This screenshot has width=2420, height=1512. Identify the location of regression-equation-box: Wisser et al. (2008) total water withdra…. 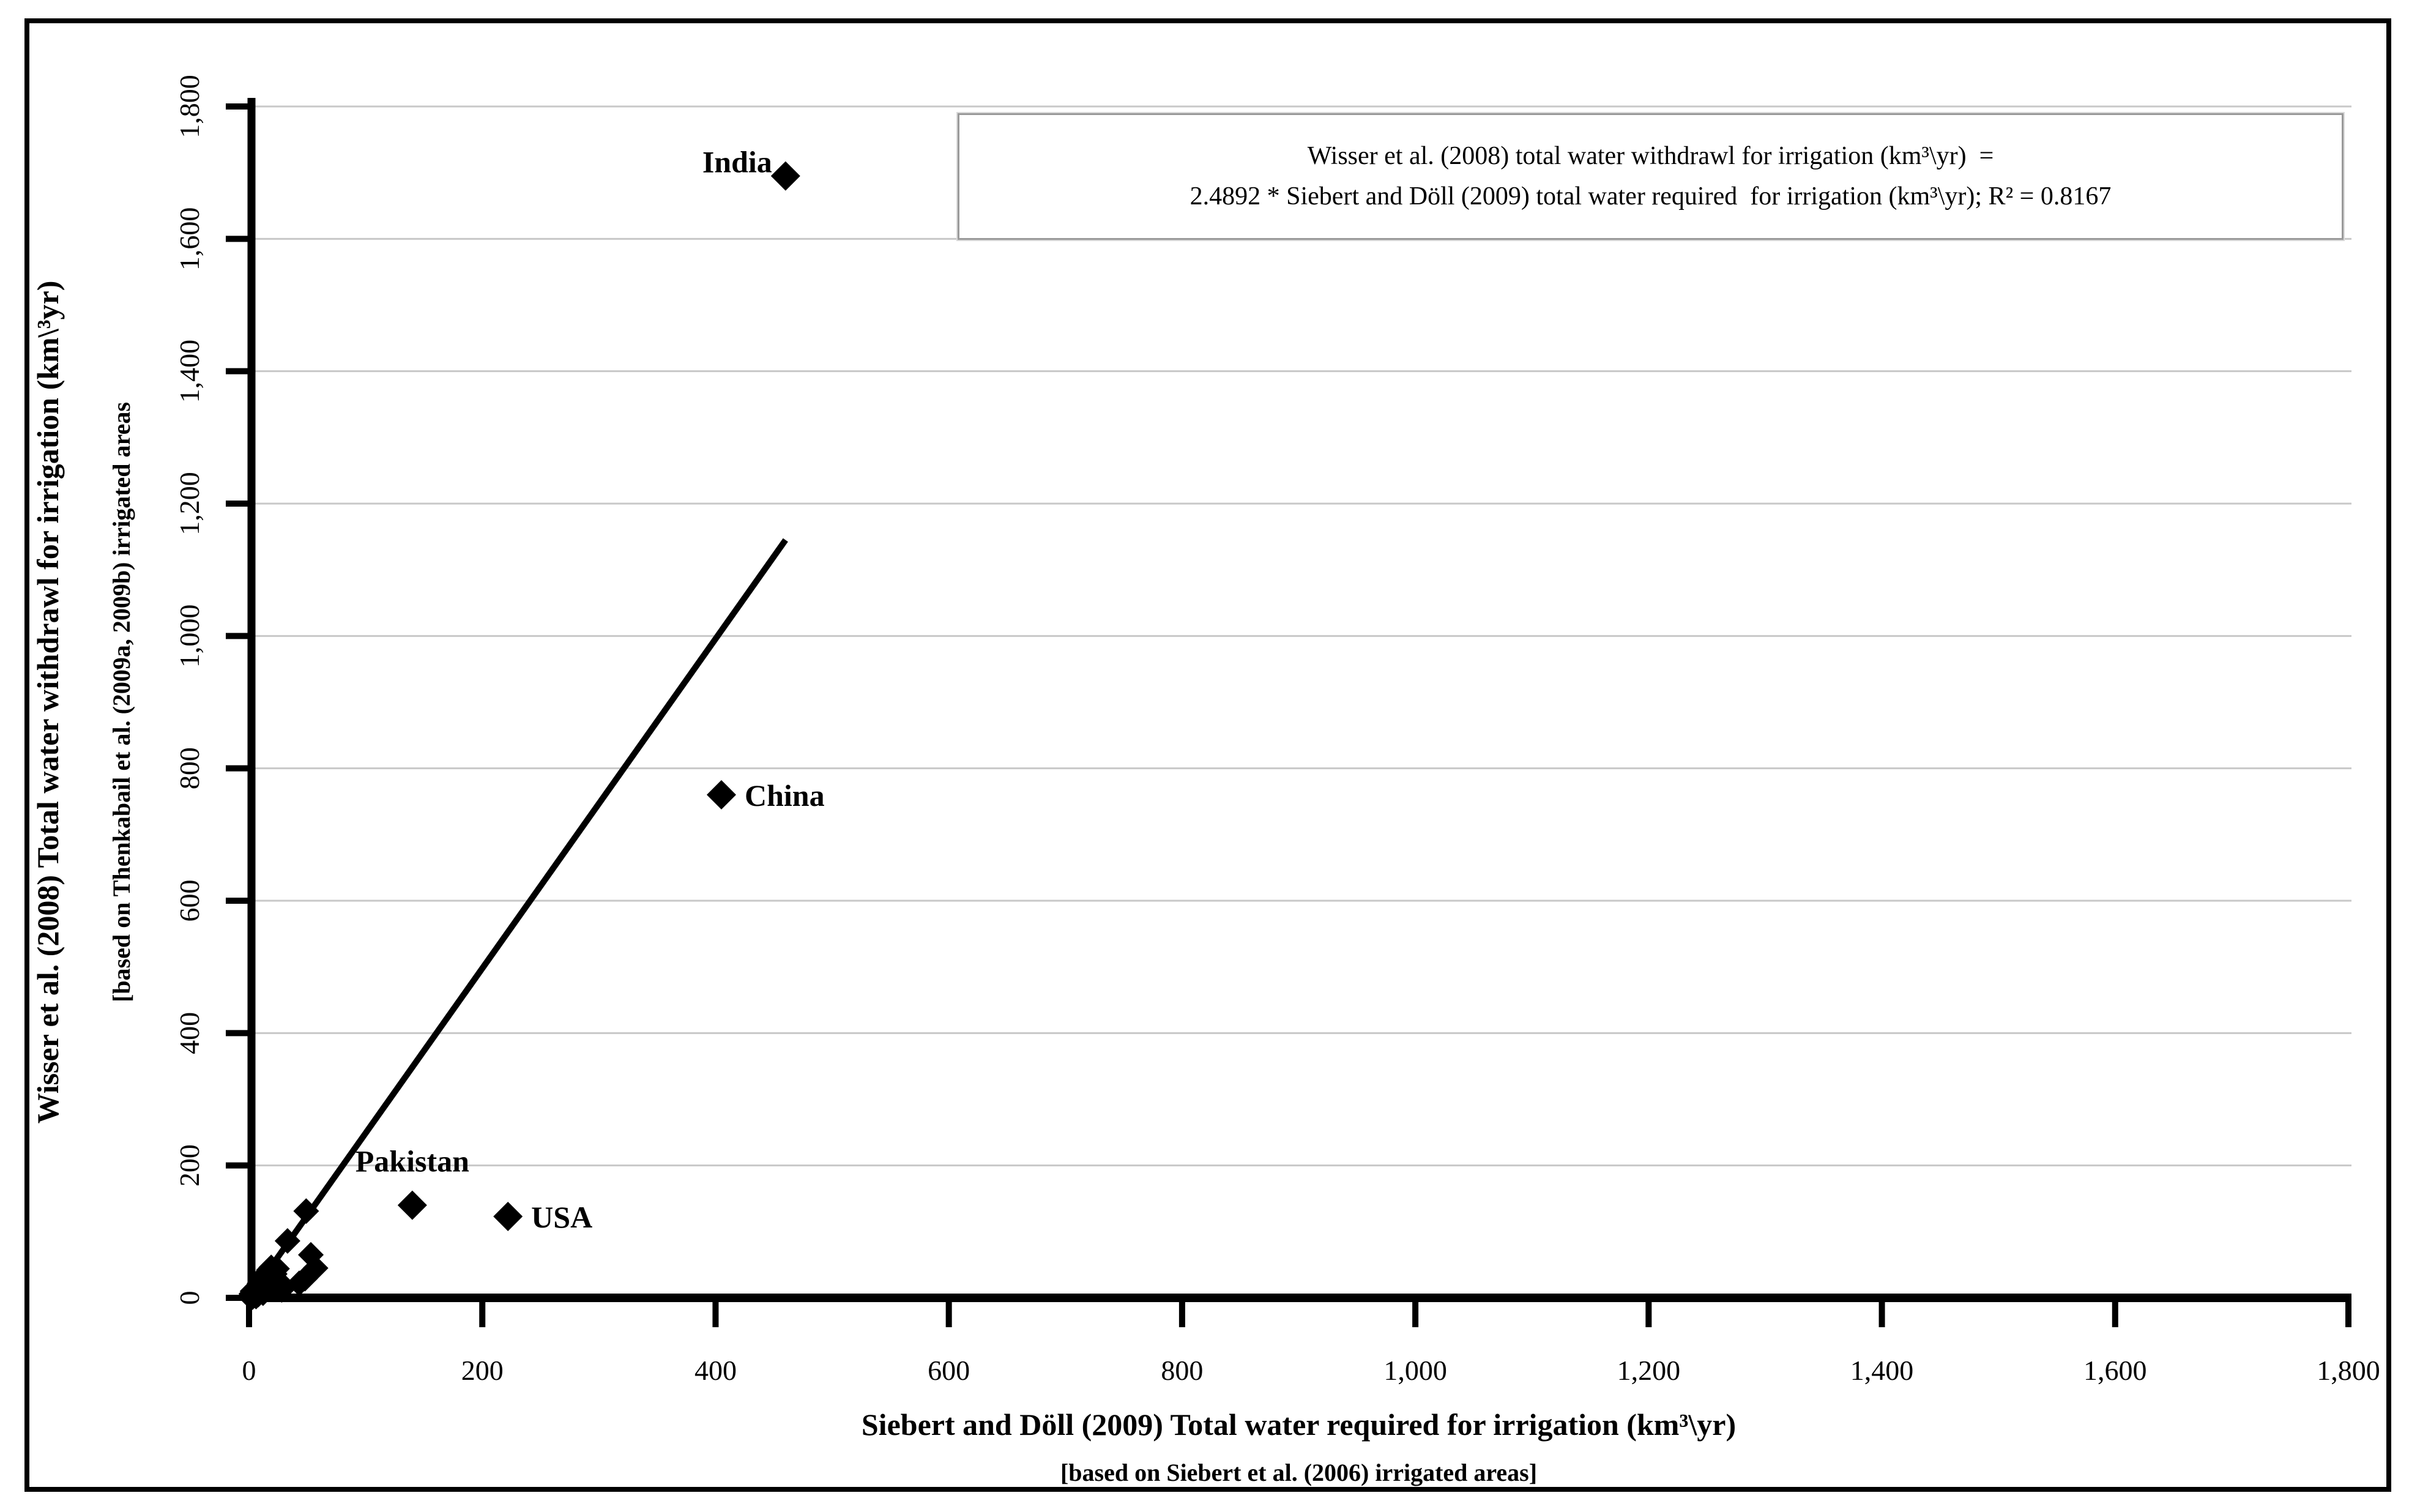
(1651, 176).